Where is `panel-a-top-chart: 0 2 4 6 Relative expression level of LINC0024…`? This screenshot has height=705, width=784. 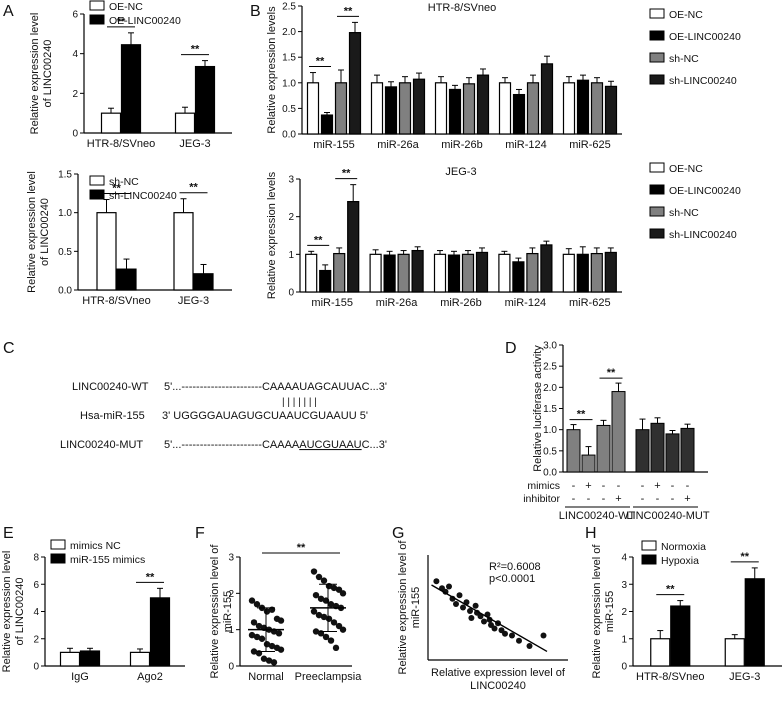 panel-a-top-chart: 0 2 4 6 Relative expression level of LINC0024… is located at coordinates (130, 80).